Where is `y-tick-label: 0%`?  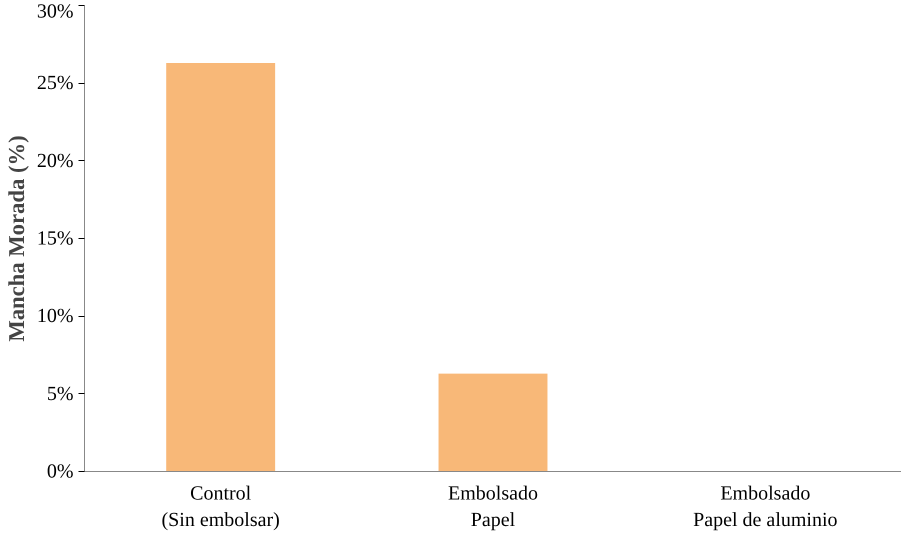 y-tick-label: 0% is located at coordinates (60, 471).